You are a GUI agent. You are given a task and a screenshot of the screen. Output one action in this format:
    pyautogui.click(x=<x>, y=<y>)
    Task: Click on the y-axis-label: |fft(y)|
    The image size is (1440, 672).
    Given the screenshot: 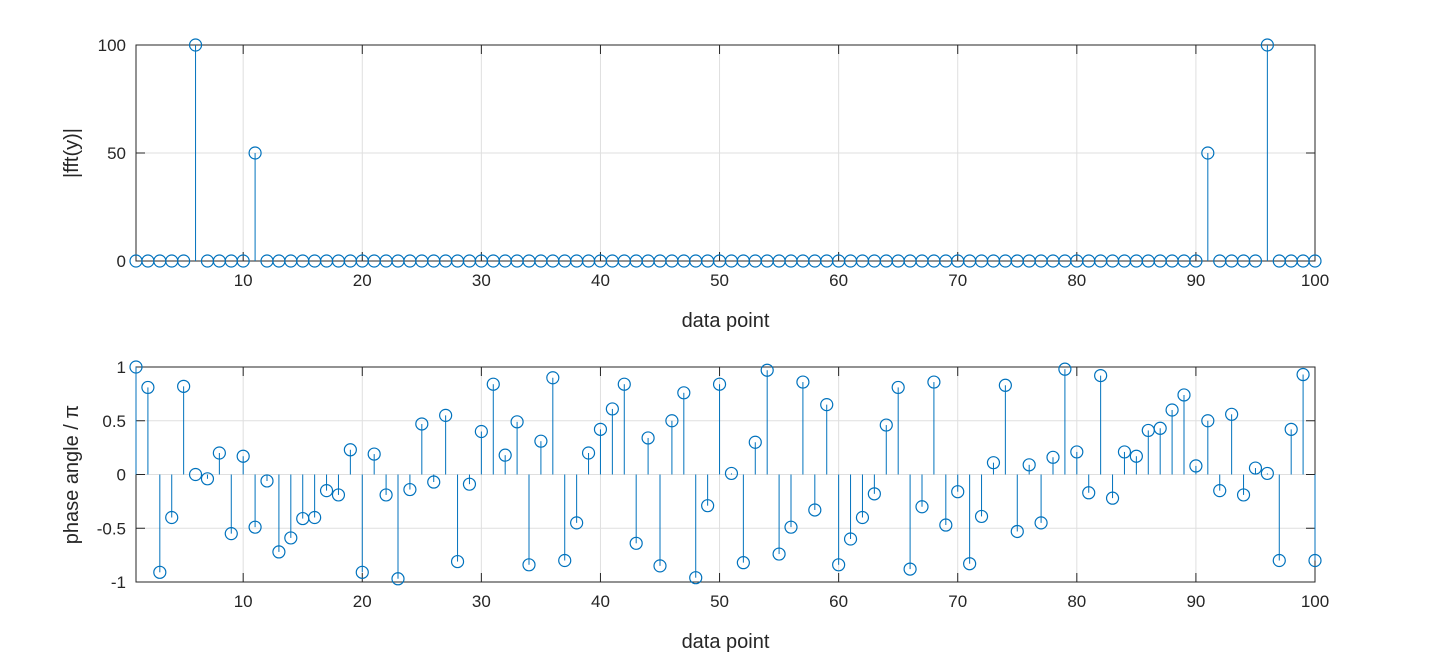 What is the action you would take?
    pyautogui.click(x=72, y=153)
    